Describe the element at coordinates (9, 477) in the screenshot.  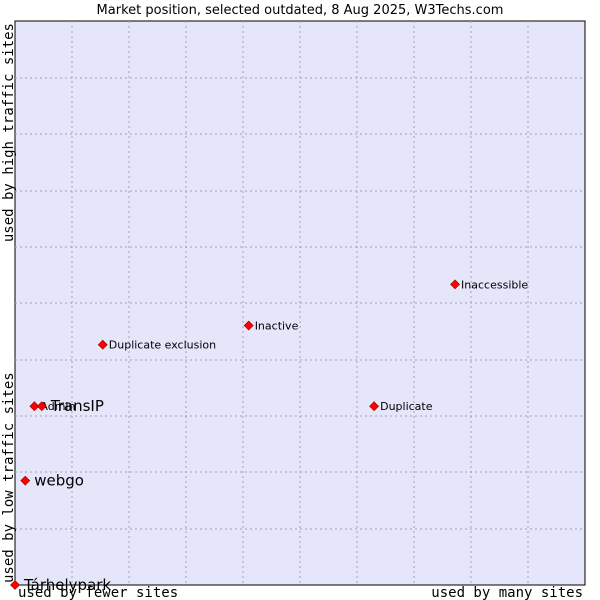
I see `y-axis-label-low: used by low traffic sites` at that location.